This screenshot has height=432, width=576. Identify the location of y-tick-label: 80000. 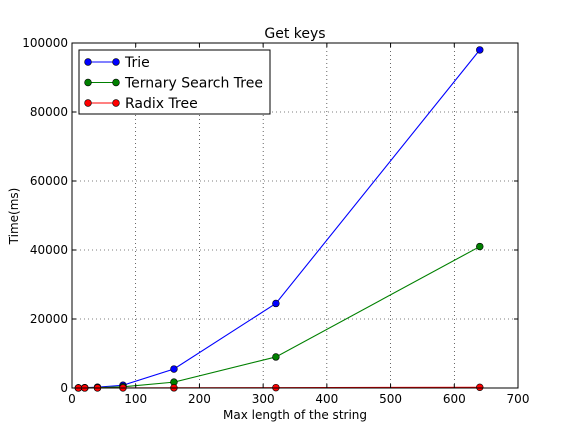
(49, 112).